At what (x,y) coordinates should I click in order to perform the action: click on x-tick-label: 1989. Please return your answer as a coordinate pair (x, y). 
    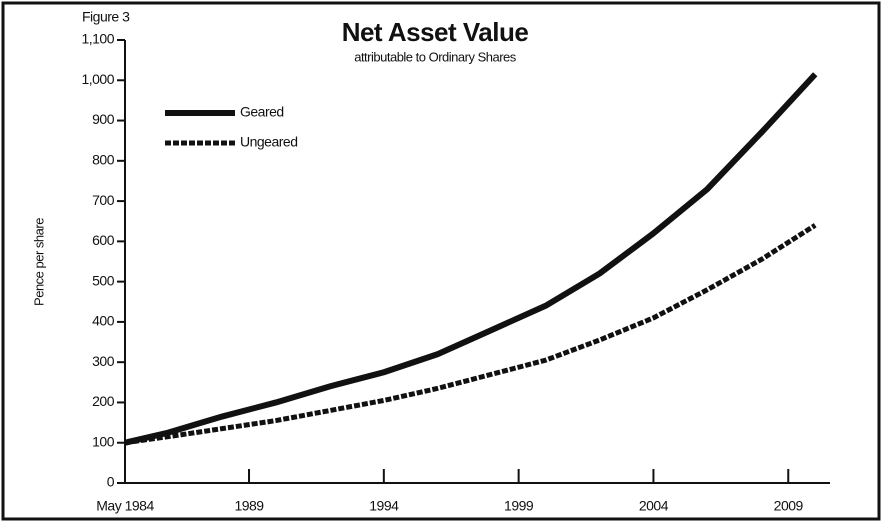
    Looking at the image, I should click on (249, 506).